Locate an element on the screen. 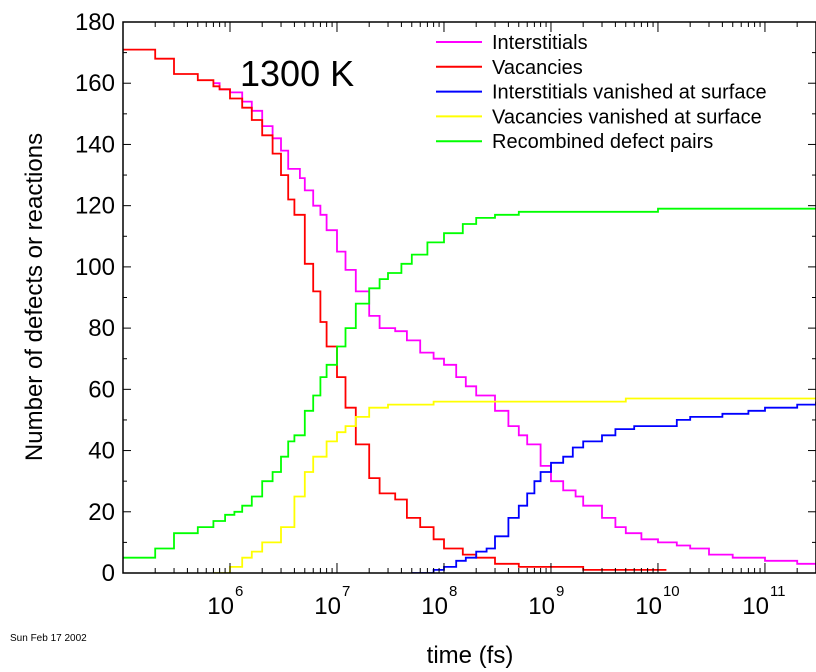 The height and width of the screenshot is (672, 816). y-tick-label: 0 is located at coordinates (108, 573).